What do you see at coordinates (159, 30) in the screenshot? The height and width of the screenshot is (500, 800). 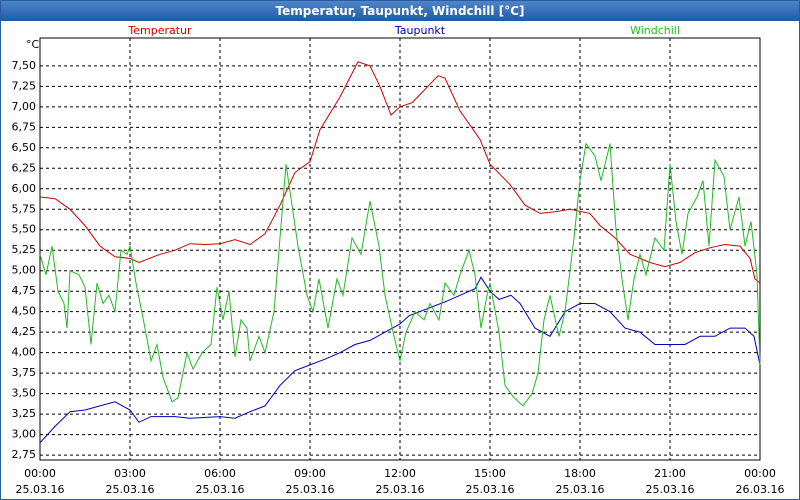 I see `legend-entry: Temperatur` at bounding box center [159, 30].